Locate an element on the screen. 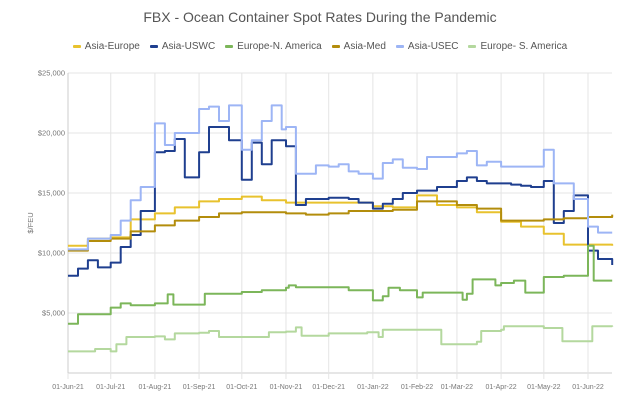 The image size is (640, 405). legend-label: Asia-USWC is located at coordinates (188, 46).